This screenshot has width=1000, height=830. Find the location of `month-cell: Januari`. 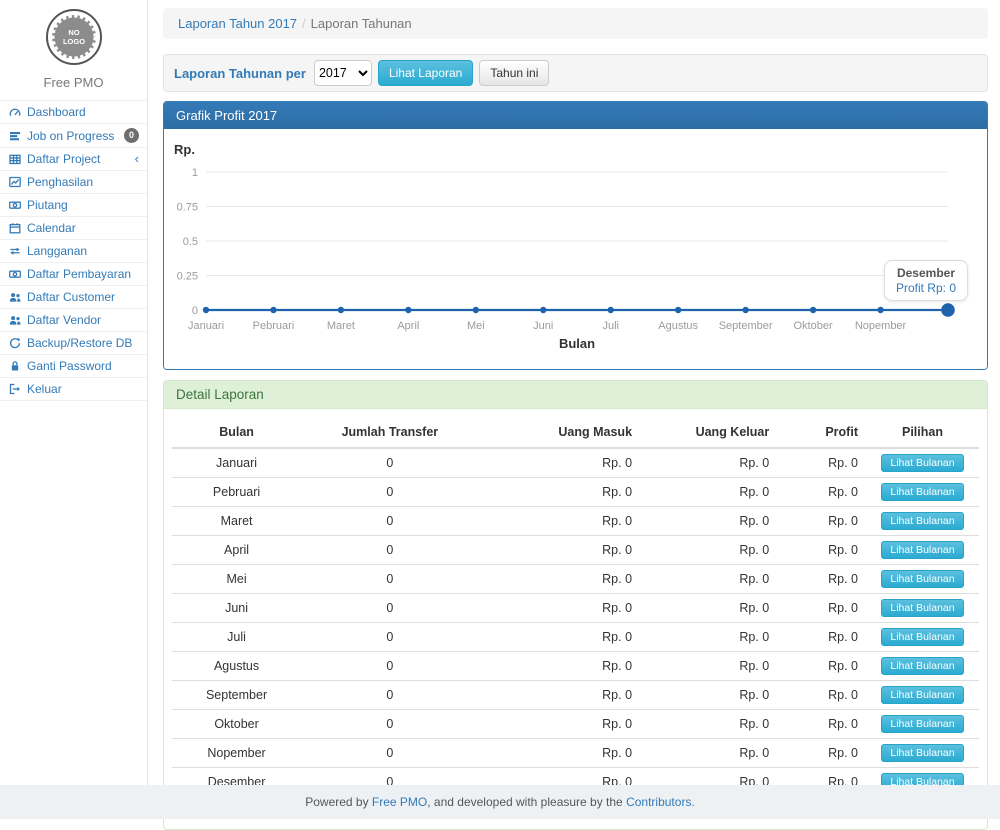

month-cell: Januari is located at coordinates (237, 463).